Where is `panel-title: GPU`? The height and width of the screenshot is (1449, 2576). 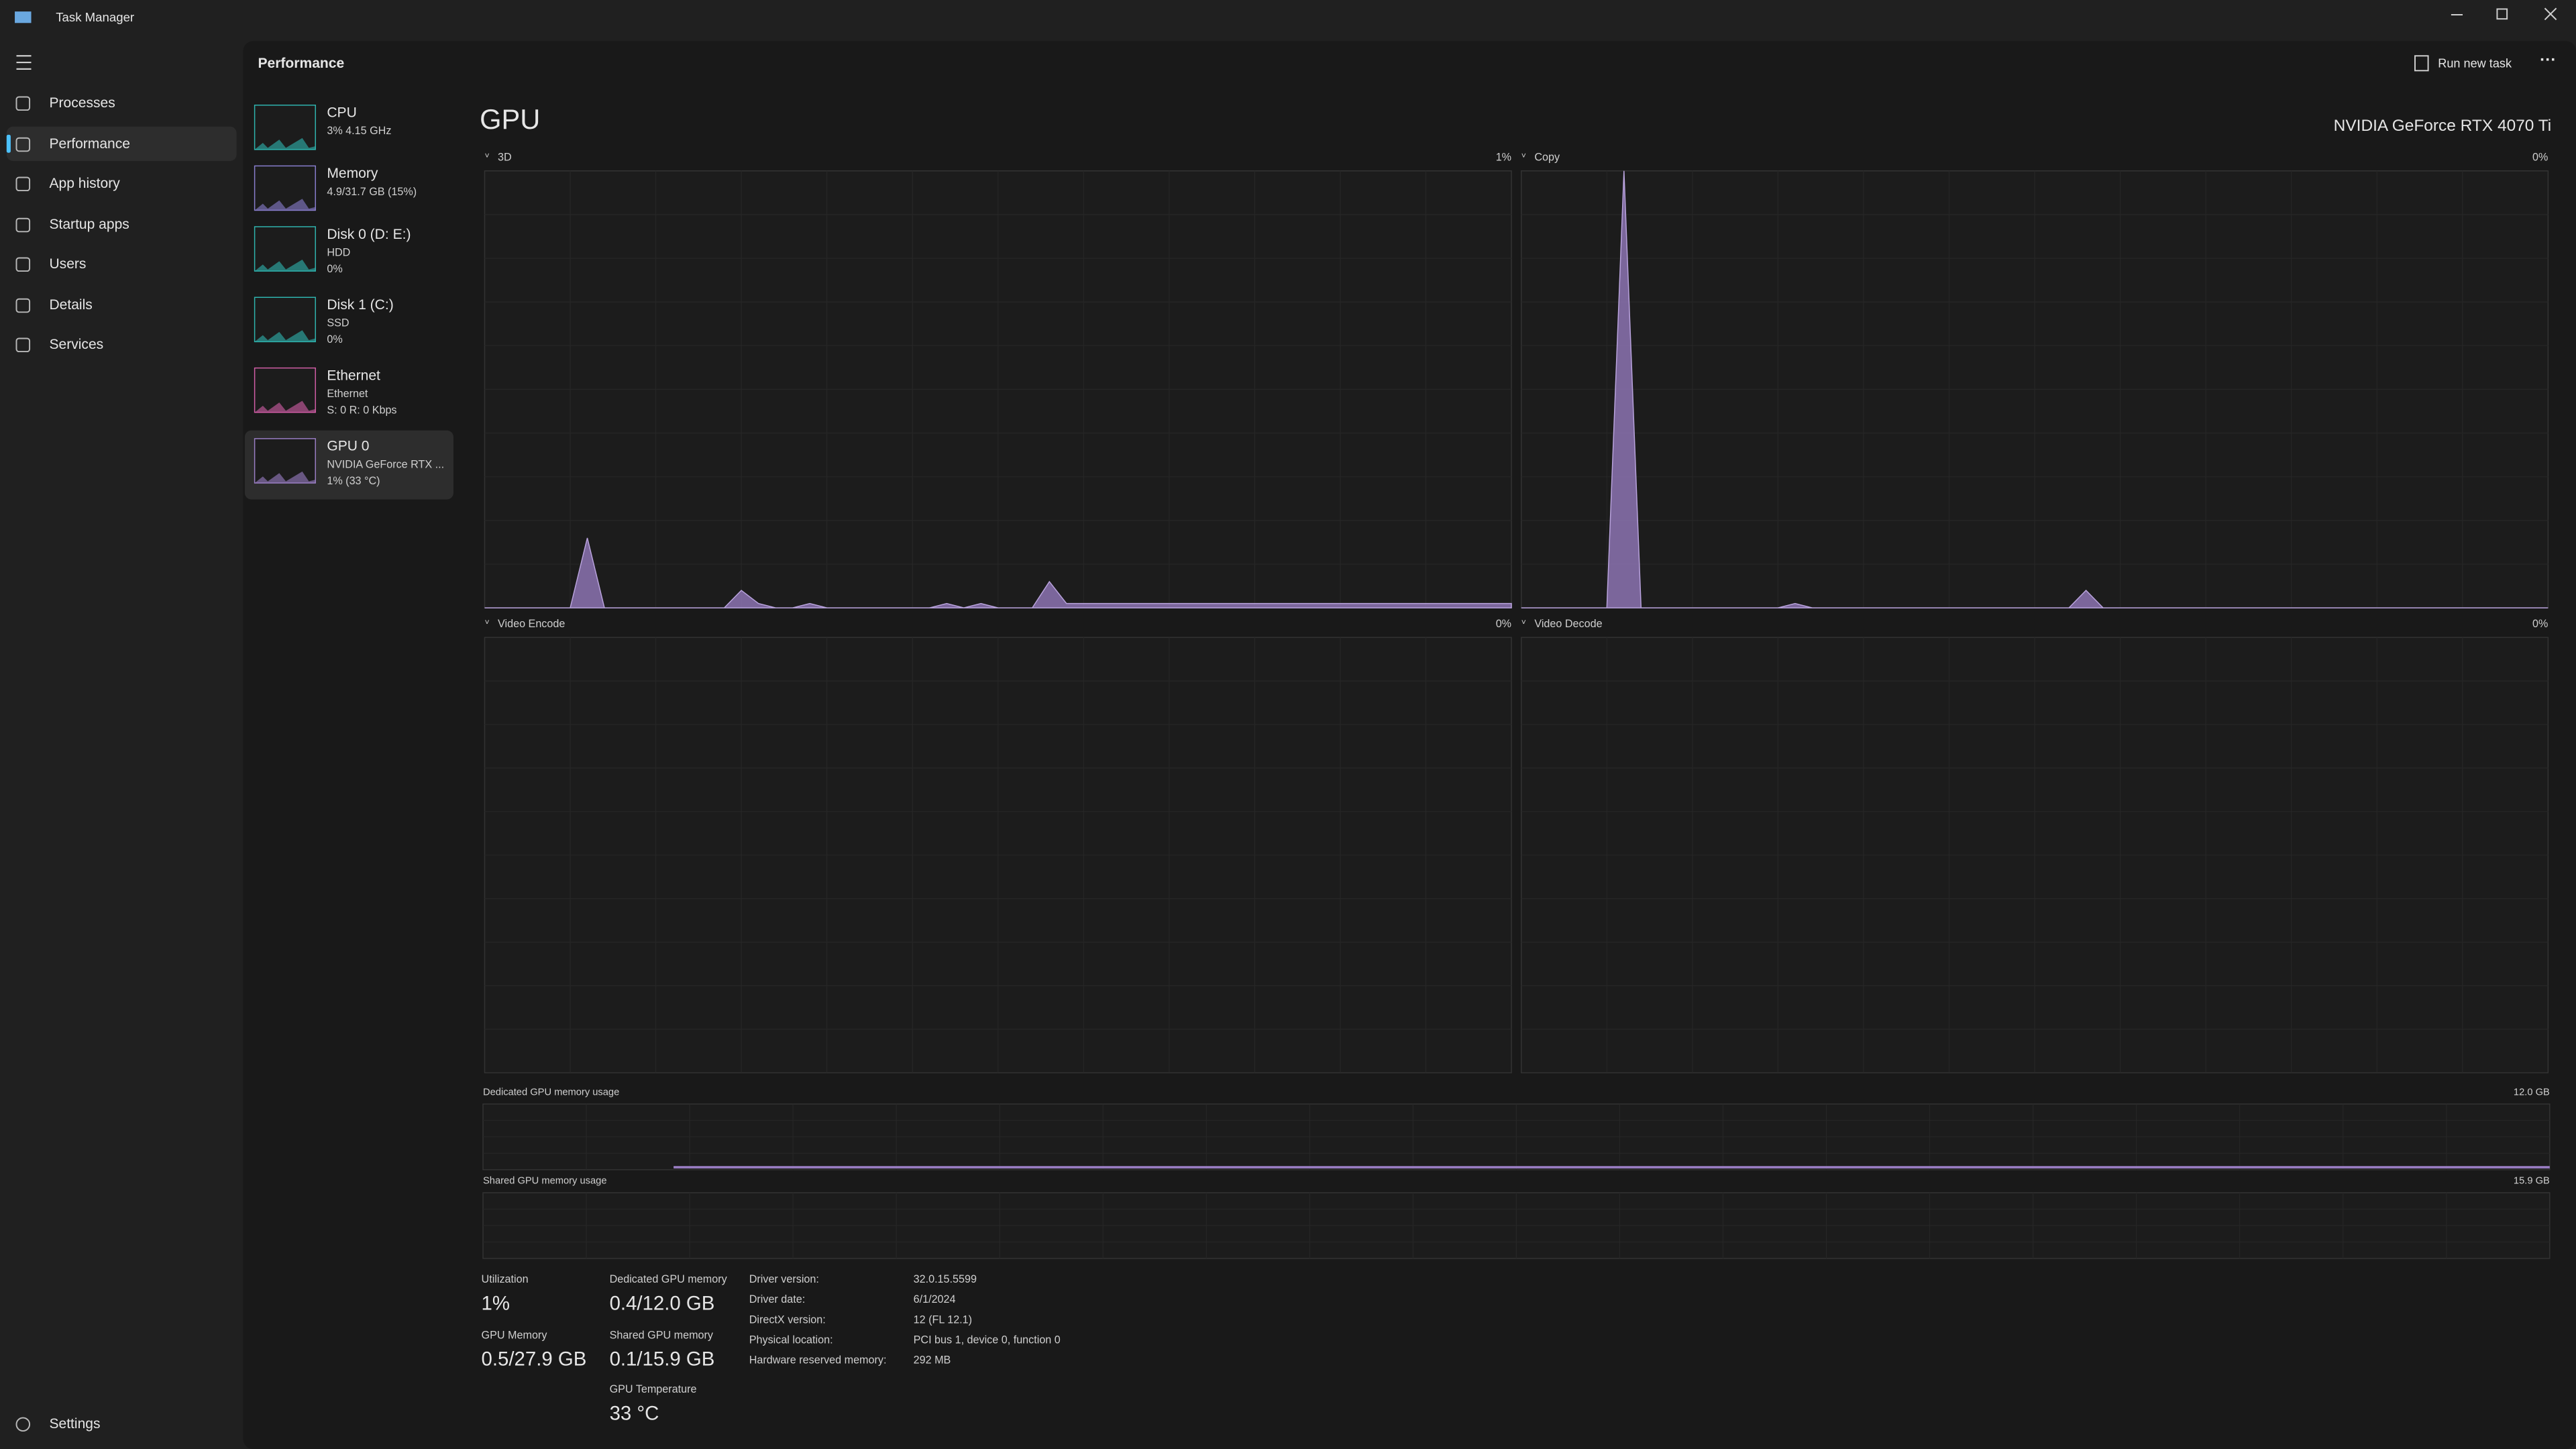 panel-title: GPU is located at coordinates (510, 119).